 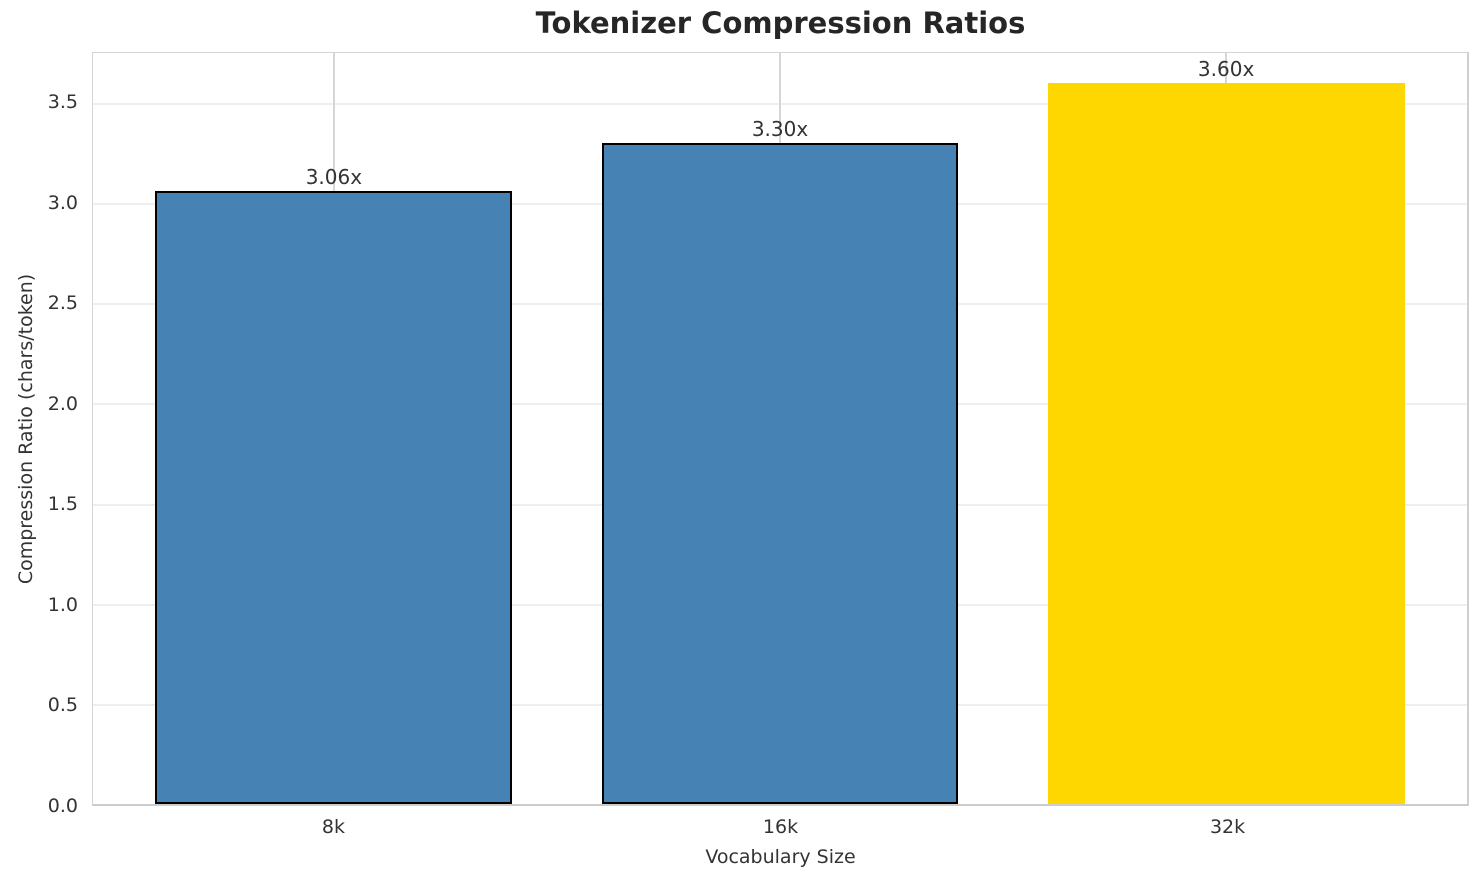 I want to click on y-tick-label: 1.0, so click(x=62, y=604).